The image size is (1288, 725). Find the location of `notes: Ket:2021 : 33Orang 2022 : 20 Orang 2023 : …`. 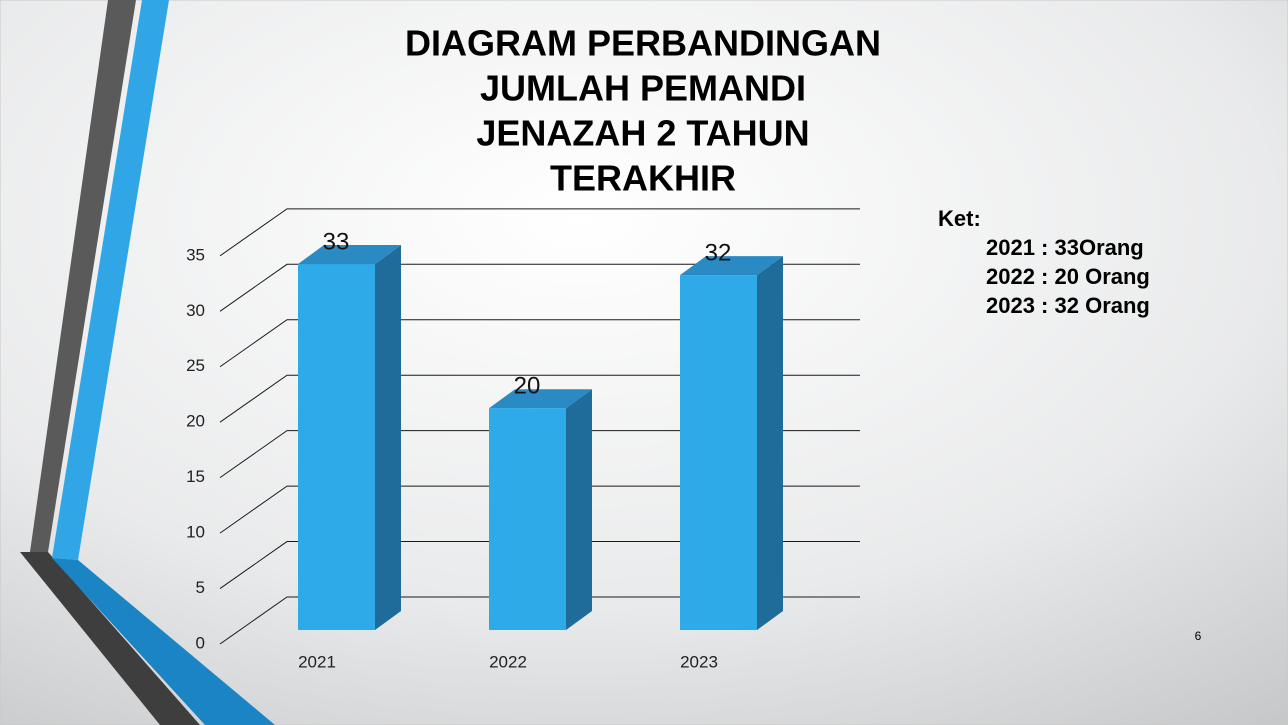

notes: Ket:2021 : 33Orang 2022 : 20 Orang 2023 : … is located at coordinates (1044, 262).